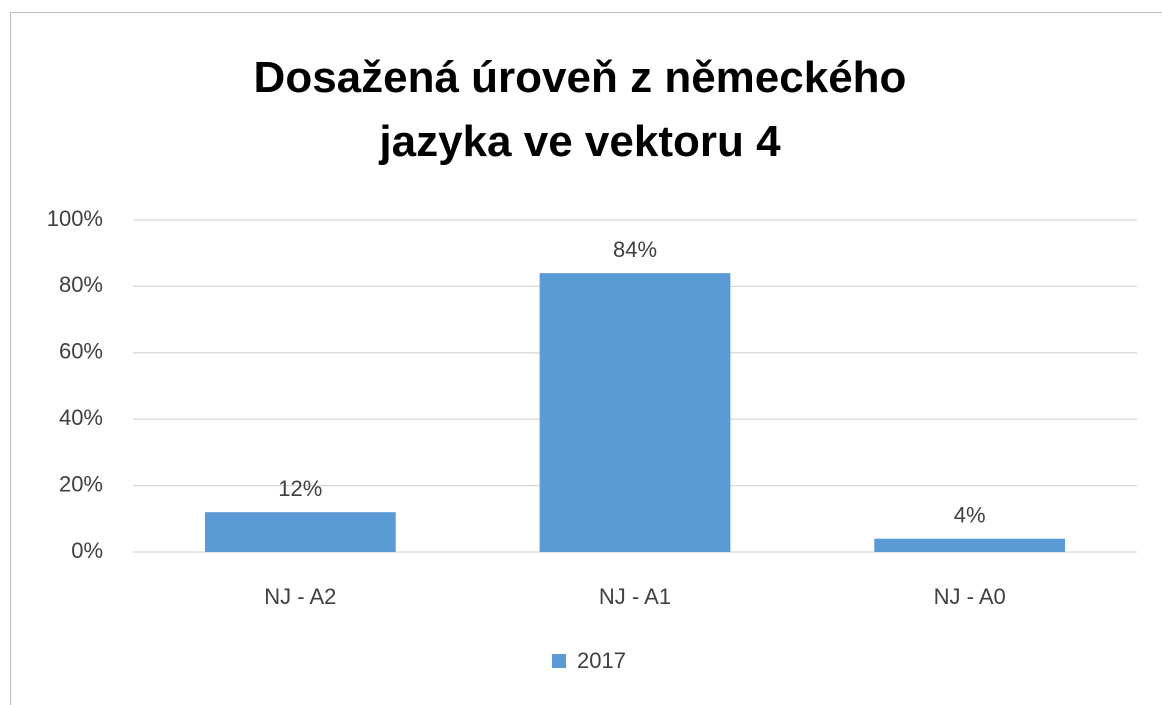  What do you see at coordinates (87, 550) in the screenshot?
I see `y-tick-label: 0%` at bounding box center [87, 550].